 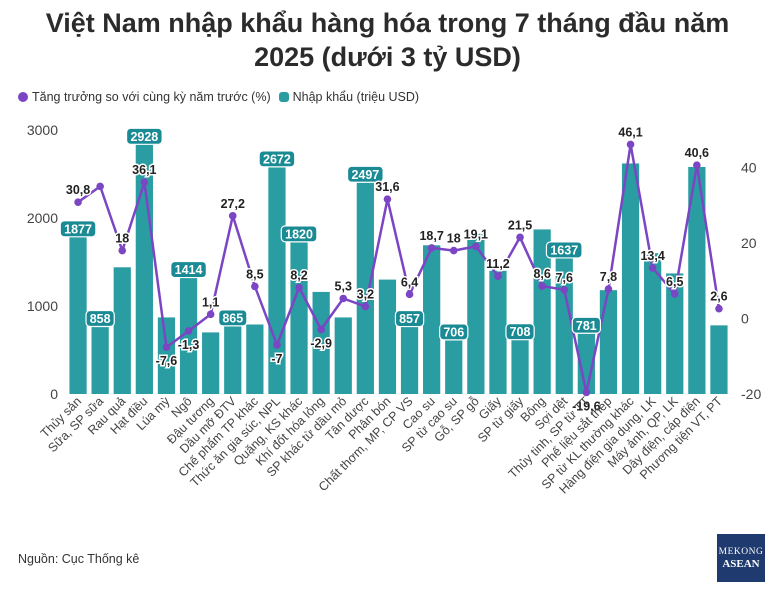 I want to click on legend-import-label: Nhập khẩu (triệu USD), so click(x=356, y=97).